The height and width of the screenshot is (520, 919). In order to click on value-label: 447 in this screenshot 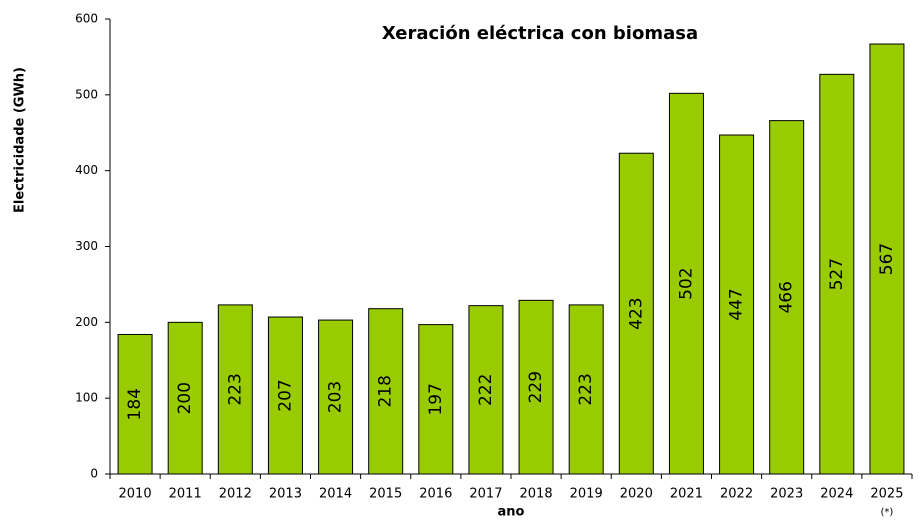, I will do `click(737, 304)`.